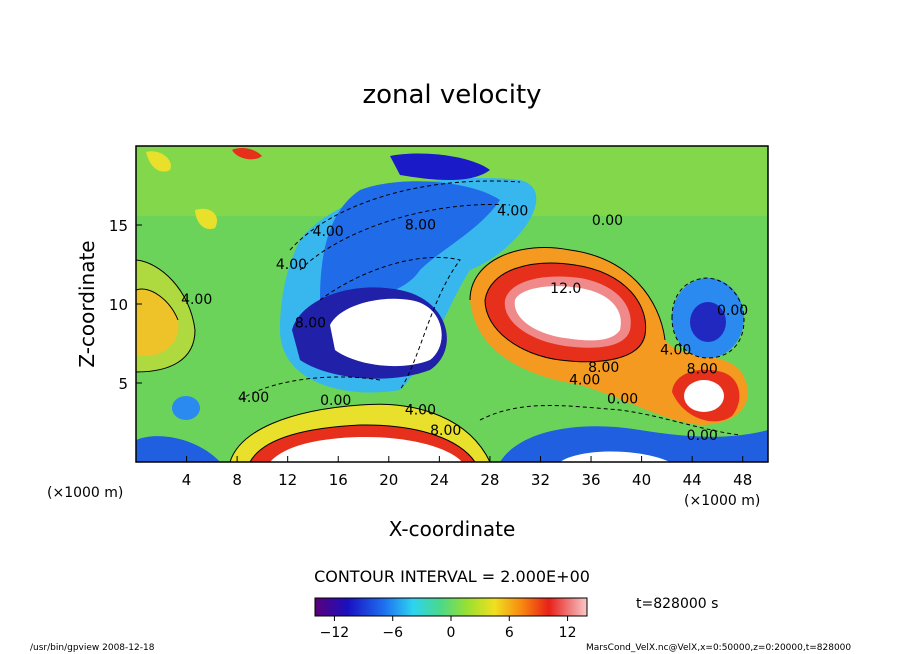  What do you see at coordinates (677, 604) in the screenshot?
I see `time-label: t=828000 s` at bounding box center [677, 604].